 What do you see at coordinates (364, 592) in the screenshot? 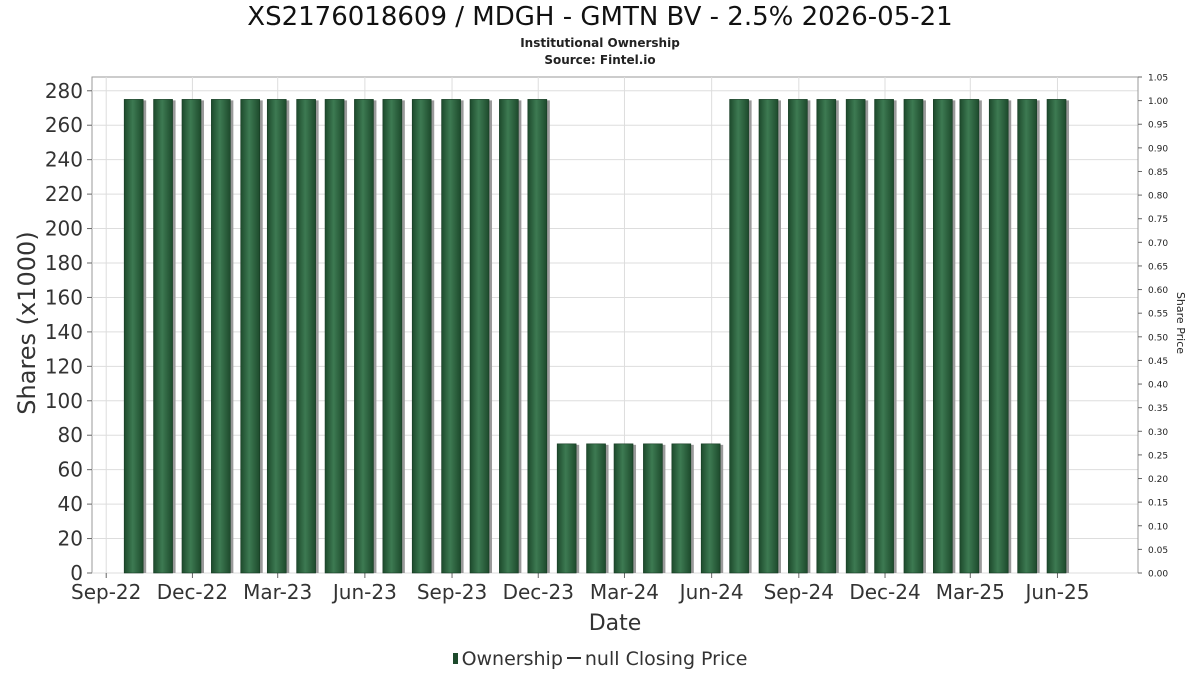
I see `x-tick-label: Jun-23` at bounding box center [364, 592].